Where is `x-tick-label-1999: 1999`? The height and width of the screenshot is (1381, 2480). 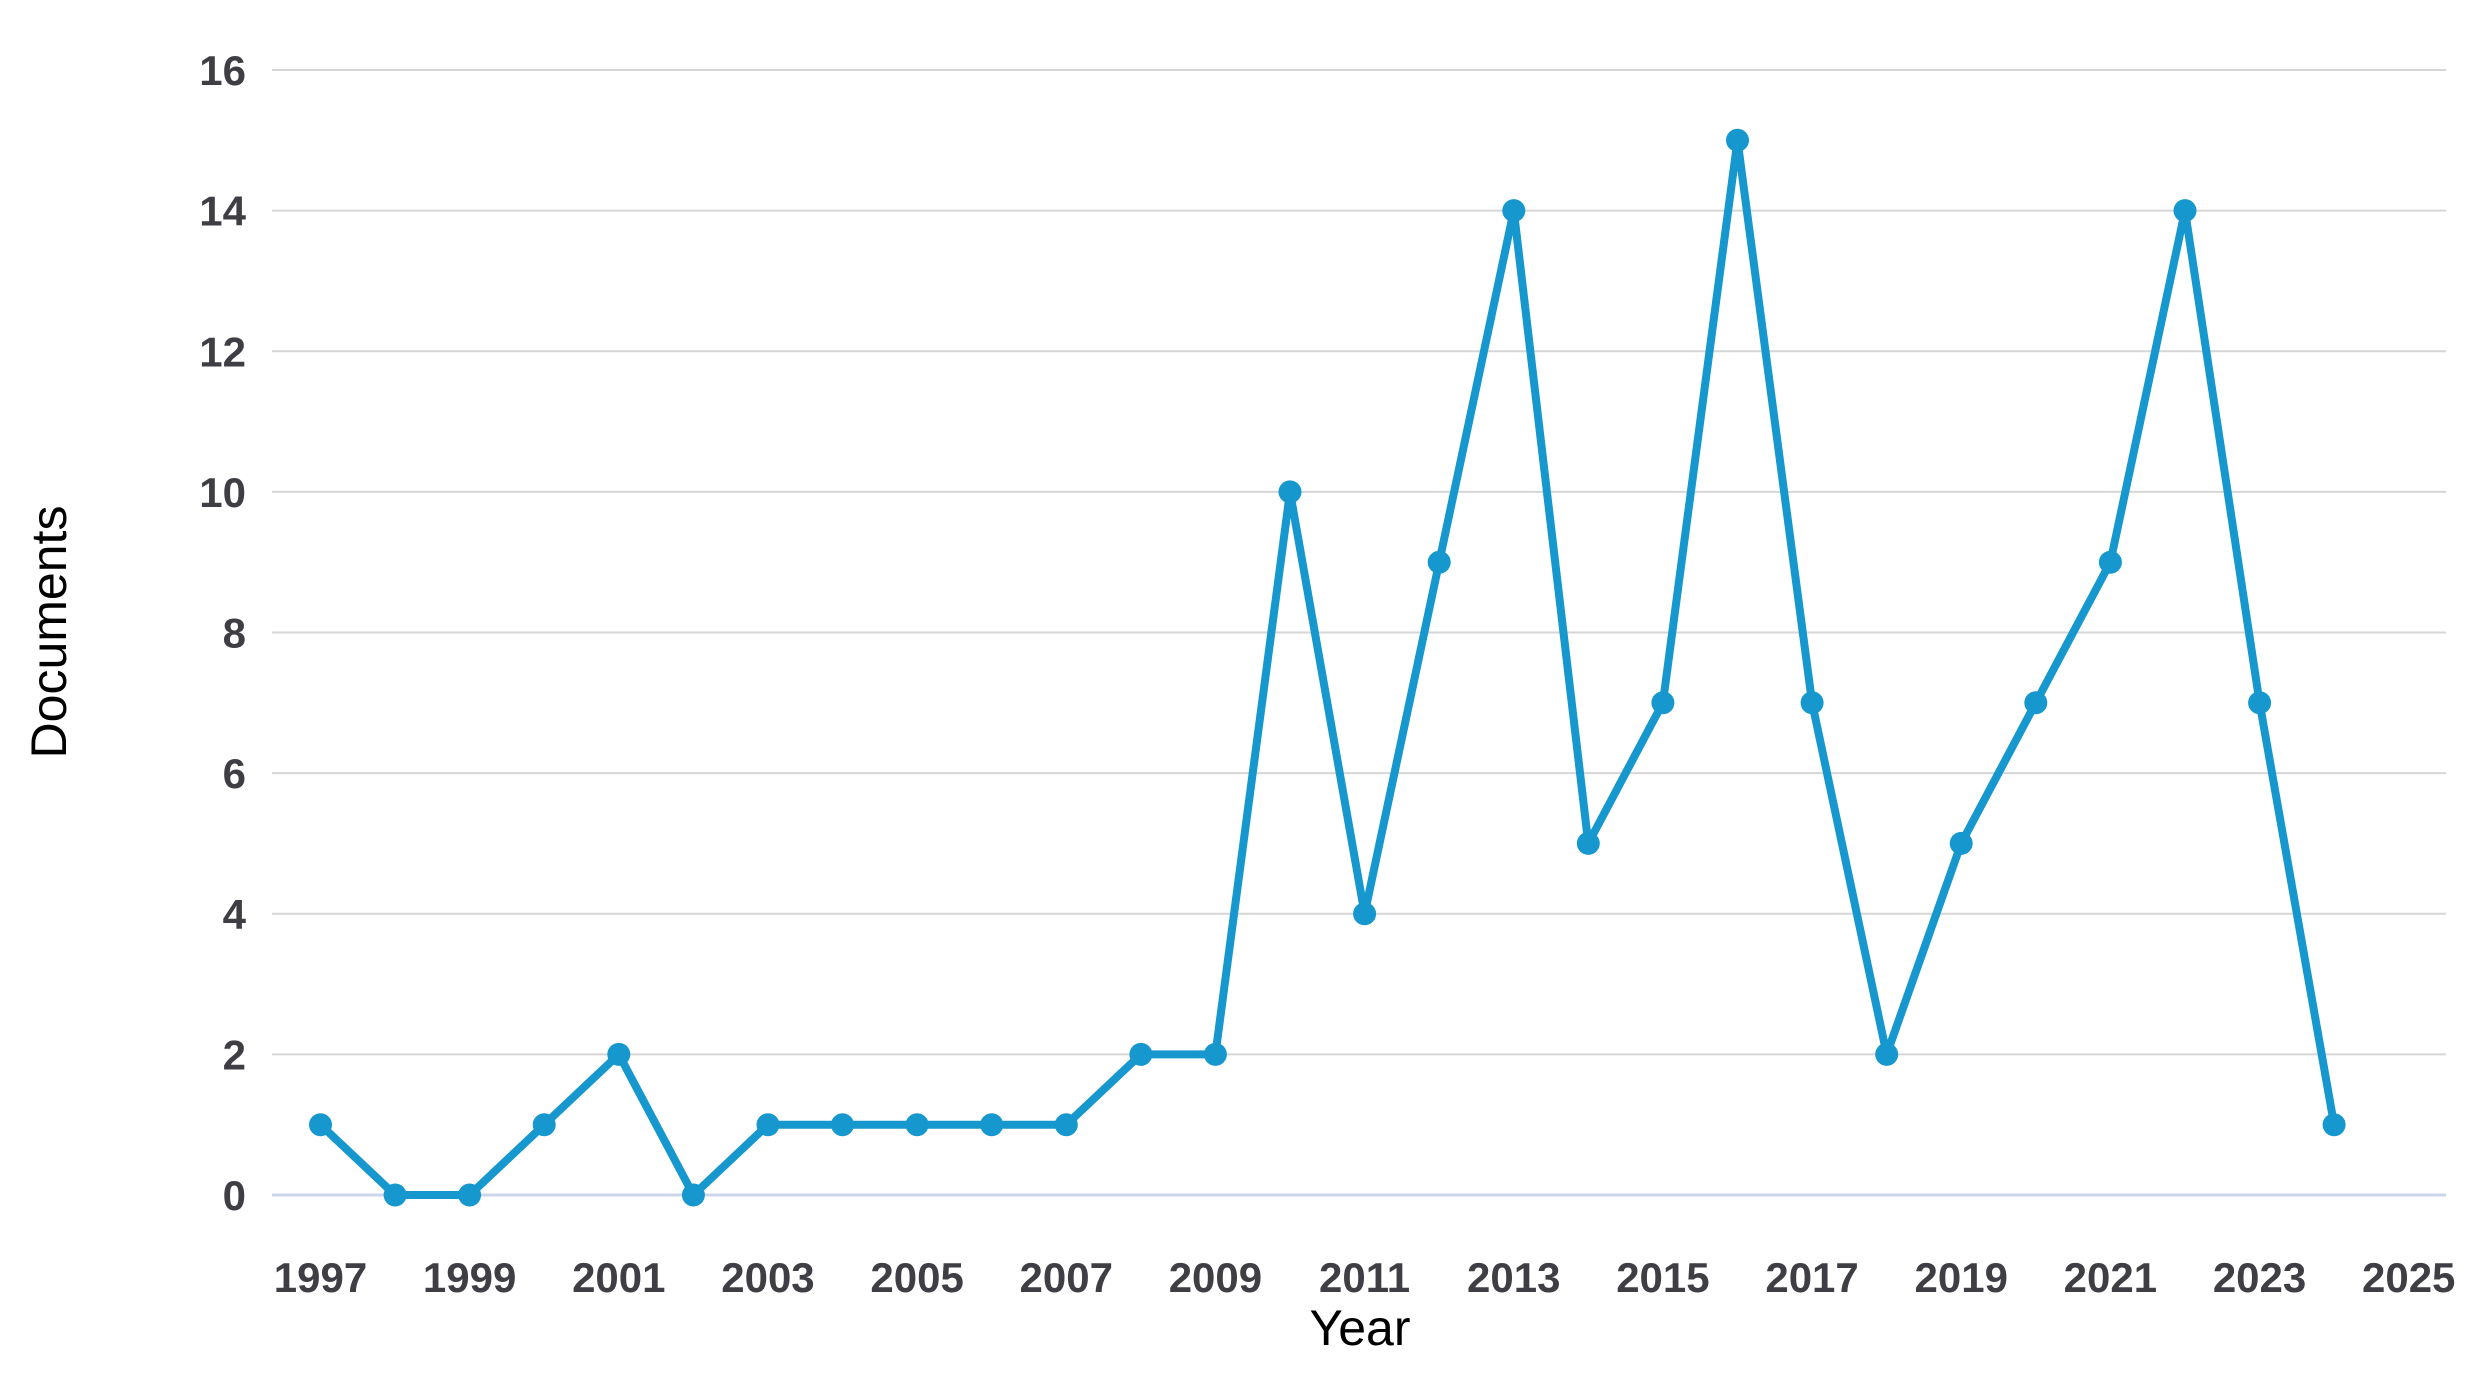
x-tick-label-1999: 1999 is located at coordinates (469, 1277).